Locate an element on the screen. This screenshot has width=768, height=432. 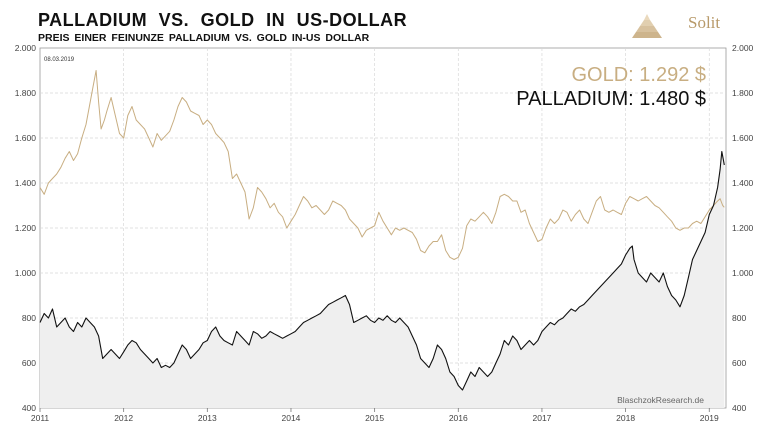
solit-logo-icon is located at coordinates (647, 26).